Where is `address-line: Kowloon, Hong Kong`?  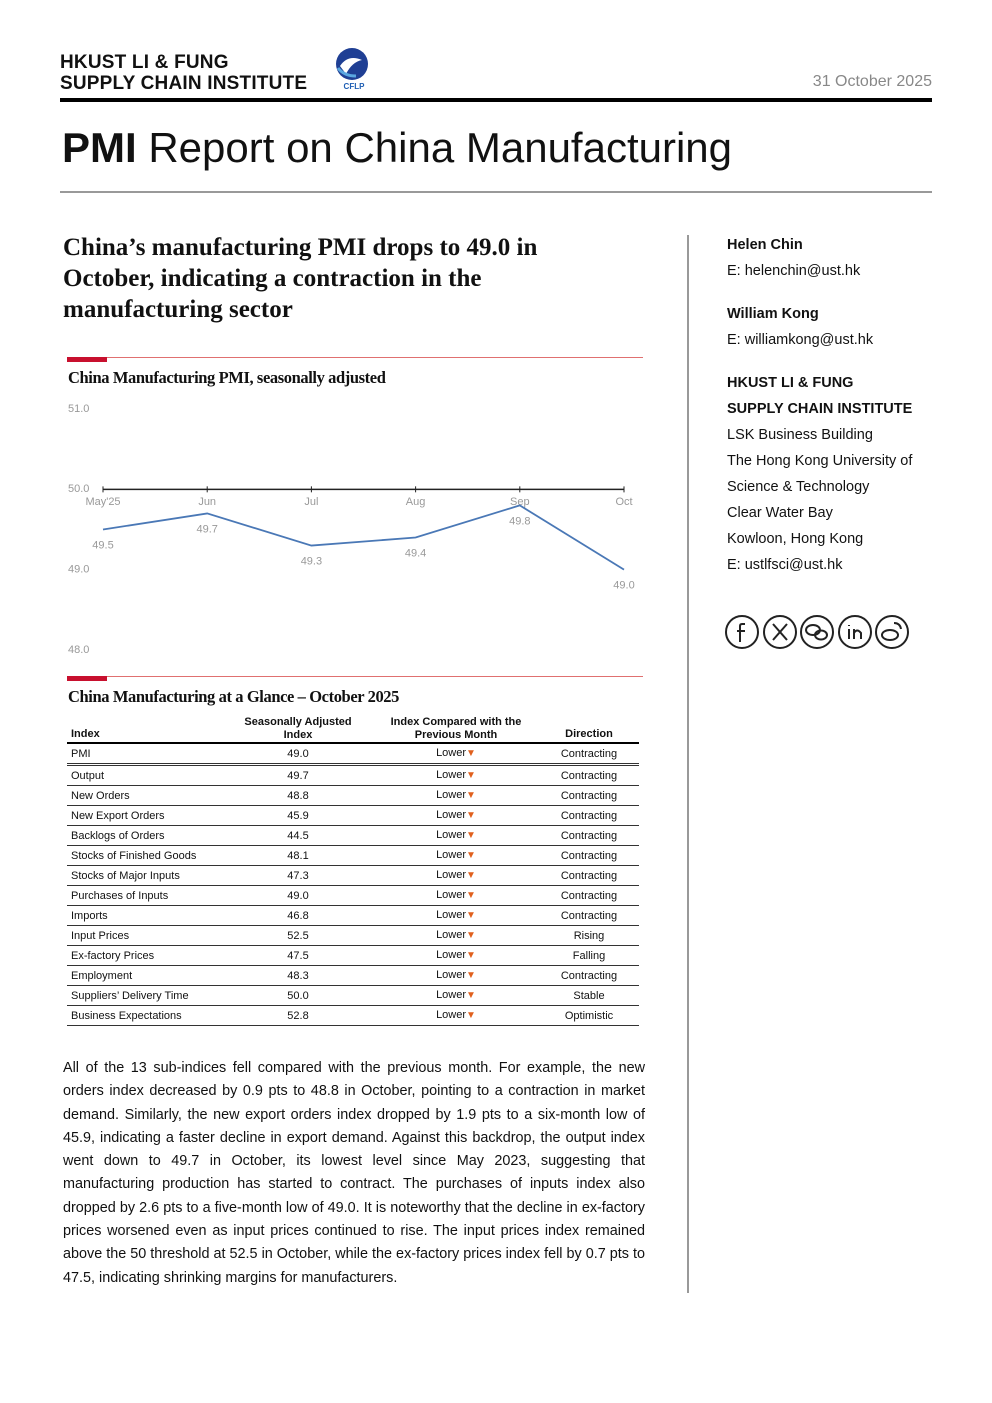
address-line: Kowloon, Hong Kong is located at coordinates (795, 539).